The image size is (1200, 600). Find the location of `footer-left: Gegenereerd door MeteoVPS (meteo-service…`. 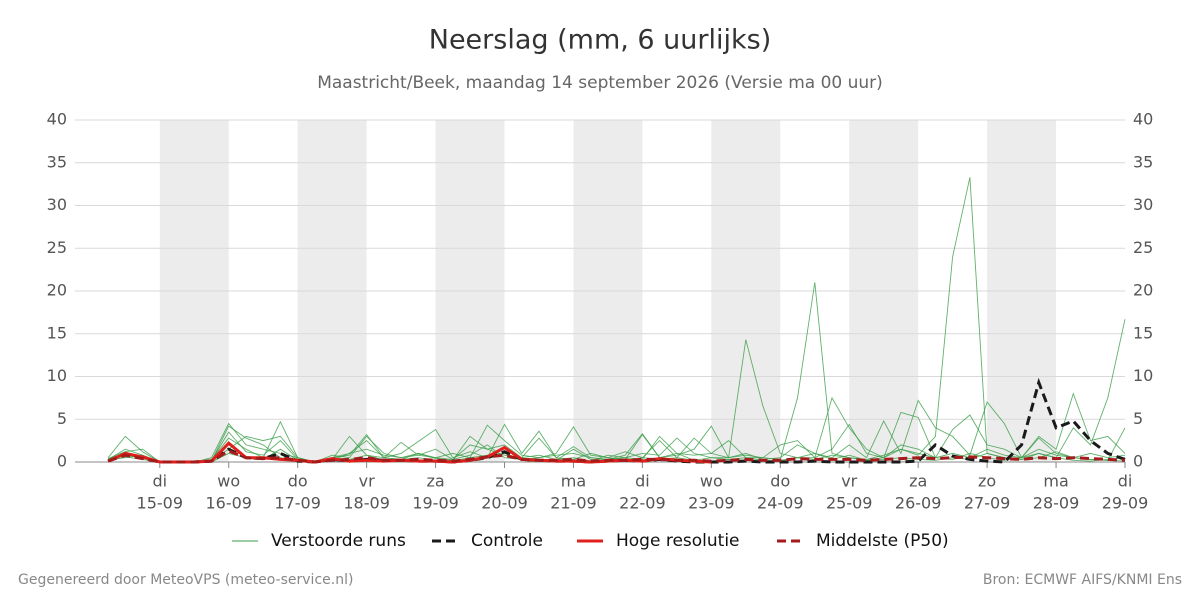

footer-left: Gegenereerd door MeteoVPS (meteo-service… is located at coordinates (185, 580).